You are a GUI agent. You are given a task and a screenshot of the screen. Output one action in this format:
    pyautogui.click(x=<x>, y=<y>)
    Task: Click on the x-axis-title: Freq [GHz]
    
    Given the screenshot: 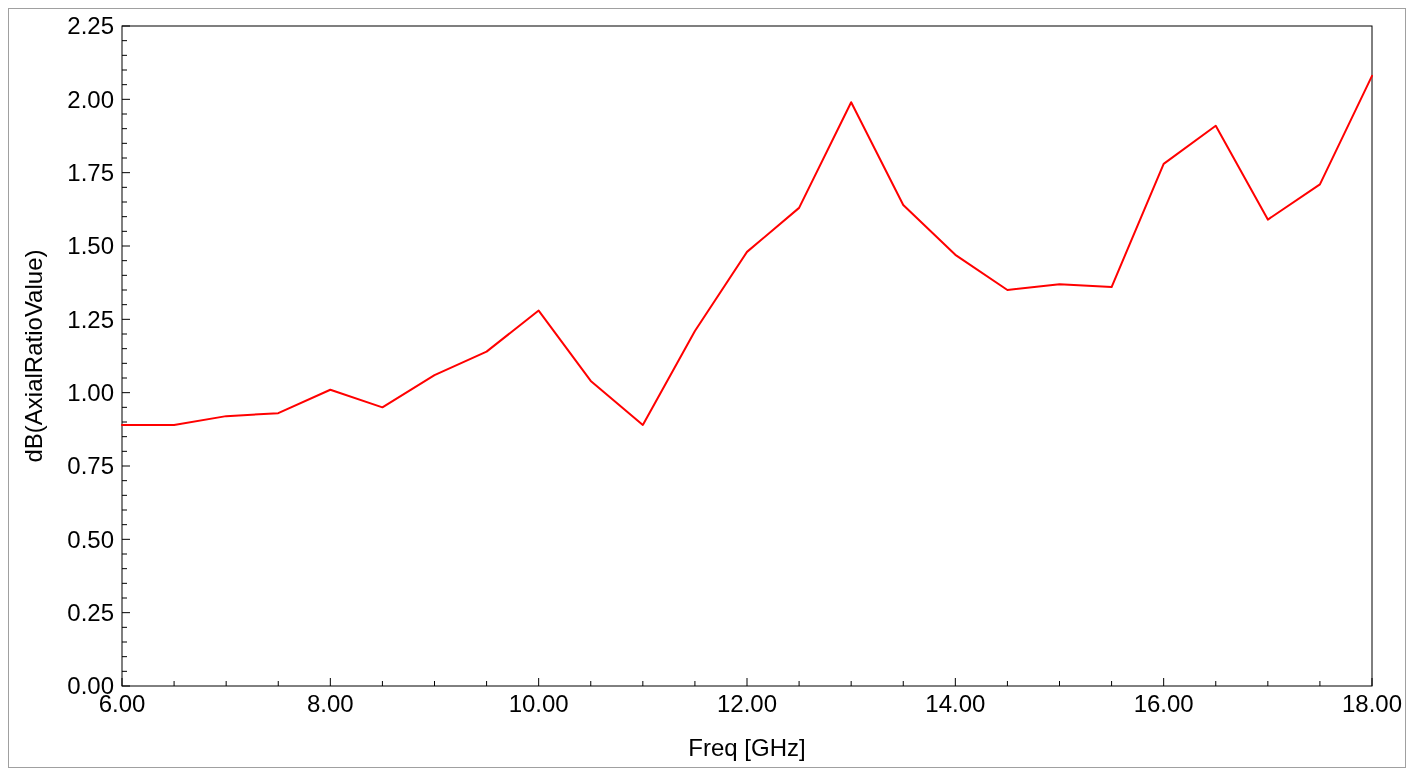 What is the action you would take?
    pyautogui.click(x=747, y=747)
    